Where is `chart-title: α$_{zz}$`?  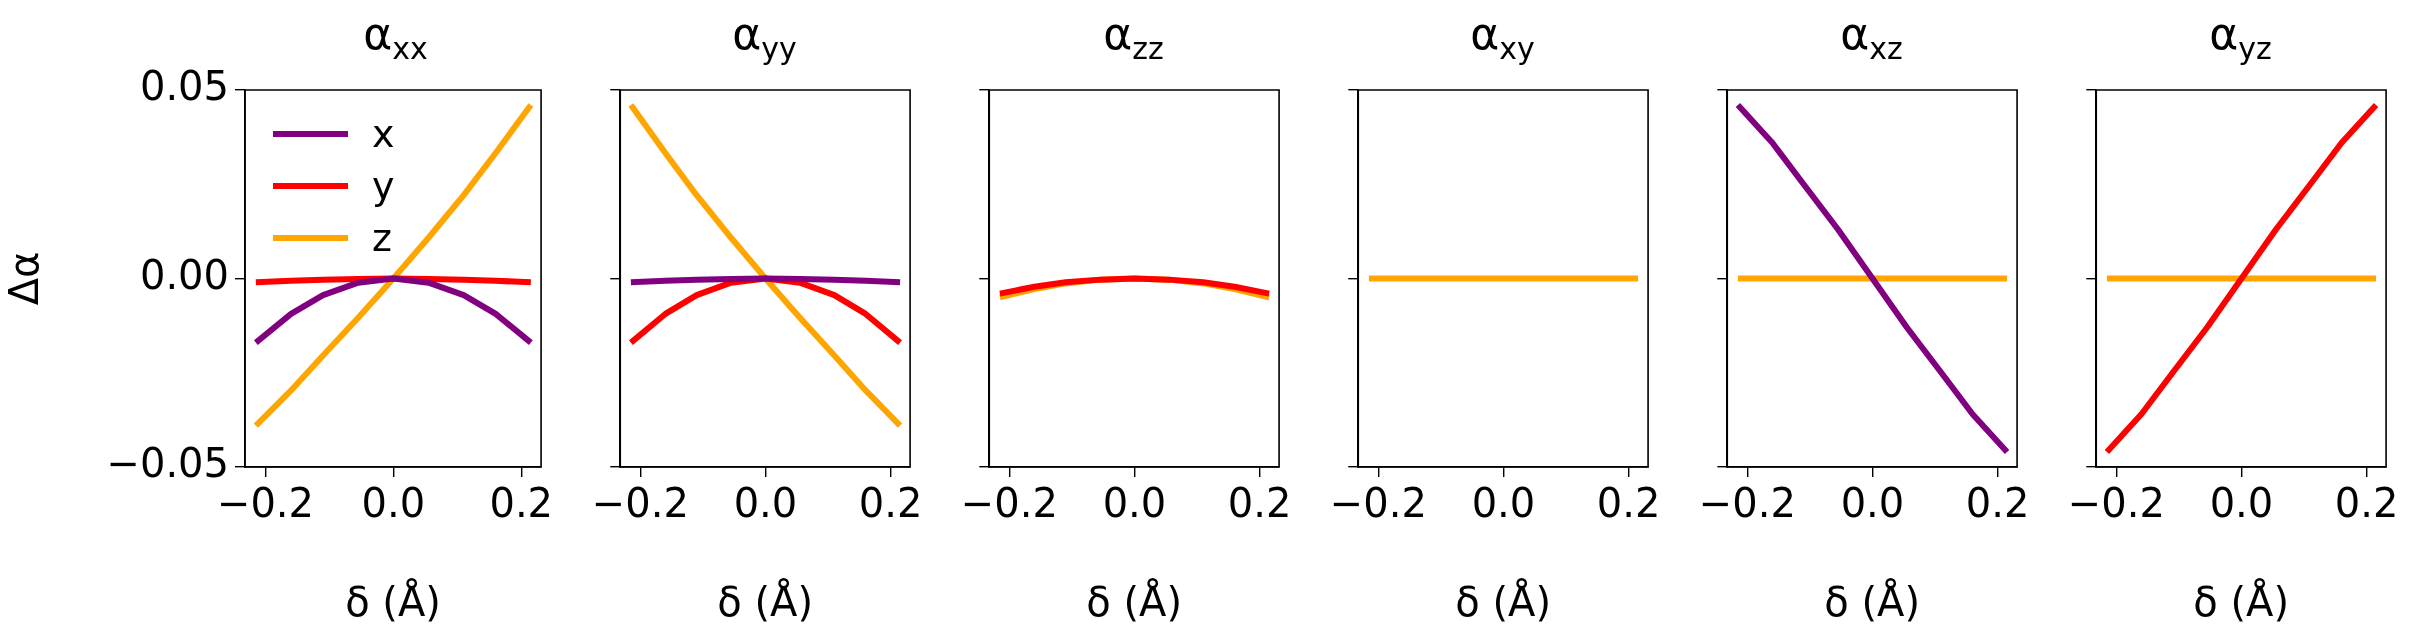
chart-title: α$_{zz}$ is located at coordinates (1133, 37).